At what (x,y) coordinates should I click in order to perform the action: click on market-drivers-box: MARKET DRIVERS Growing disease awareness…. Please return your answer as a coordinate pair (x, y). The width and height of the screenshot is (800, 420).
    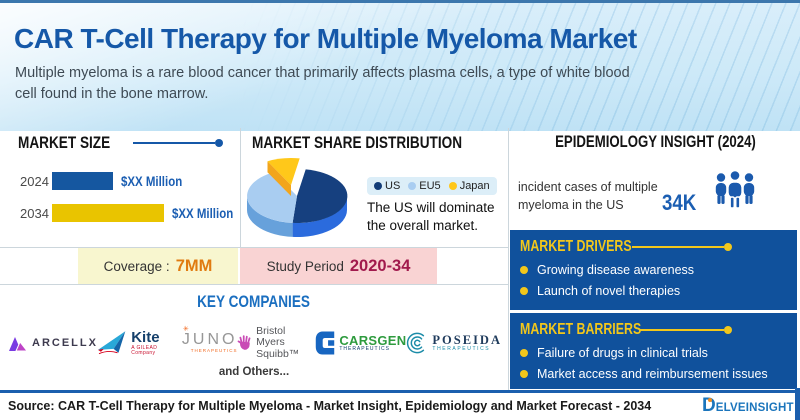
    Looking at the image, I should click on (653, 270).